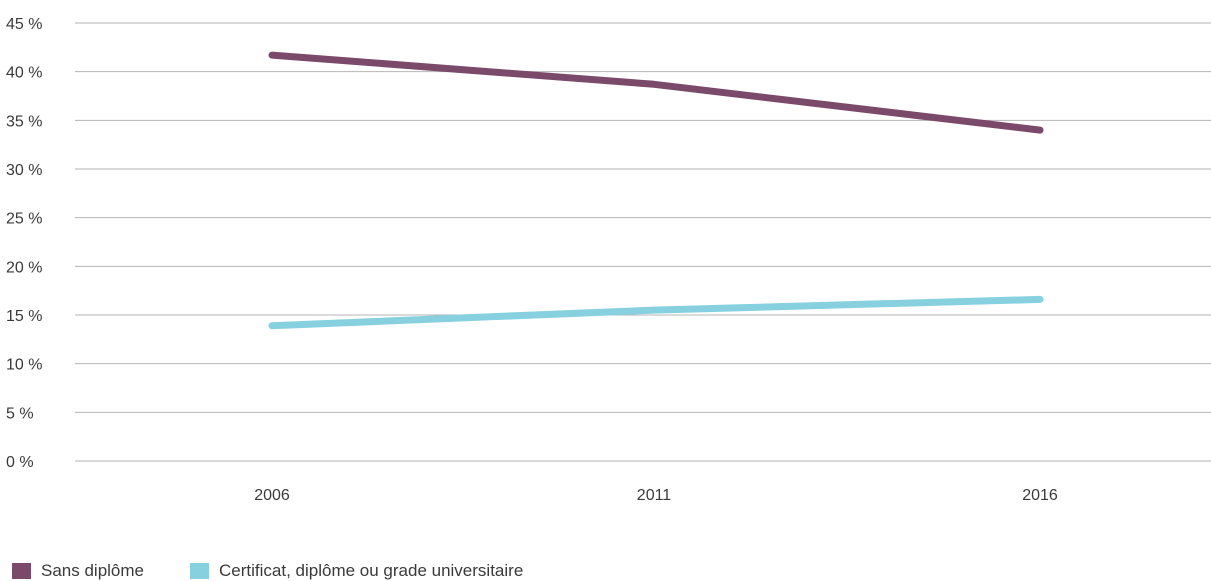 The image size is (1211, 581). I want to click on y-tick-label-5: 5 %, so click(20, 413).